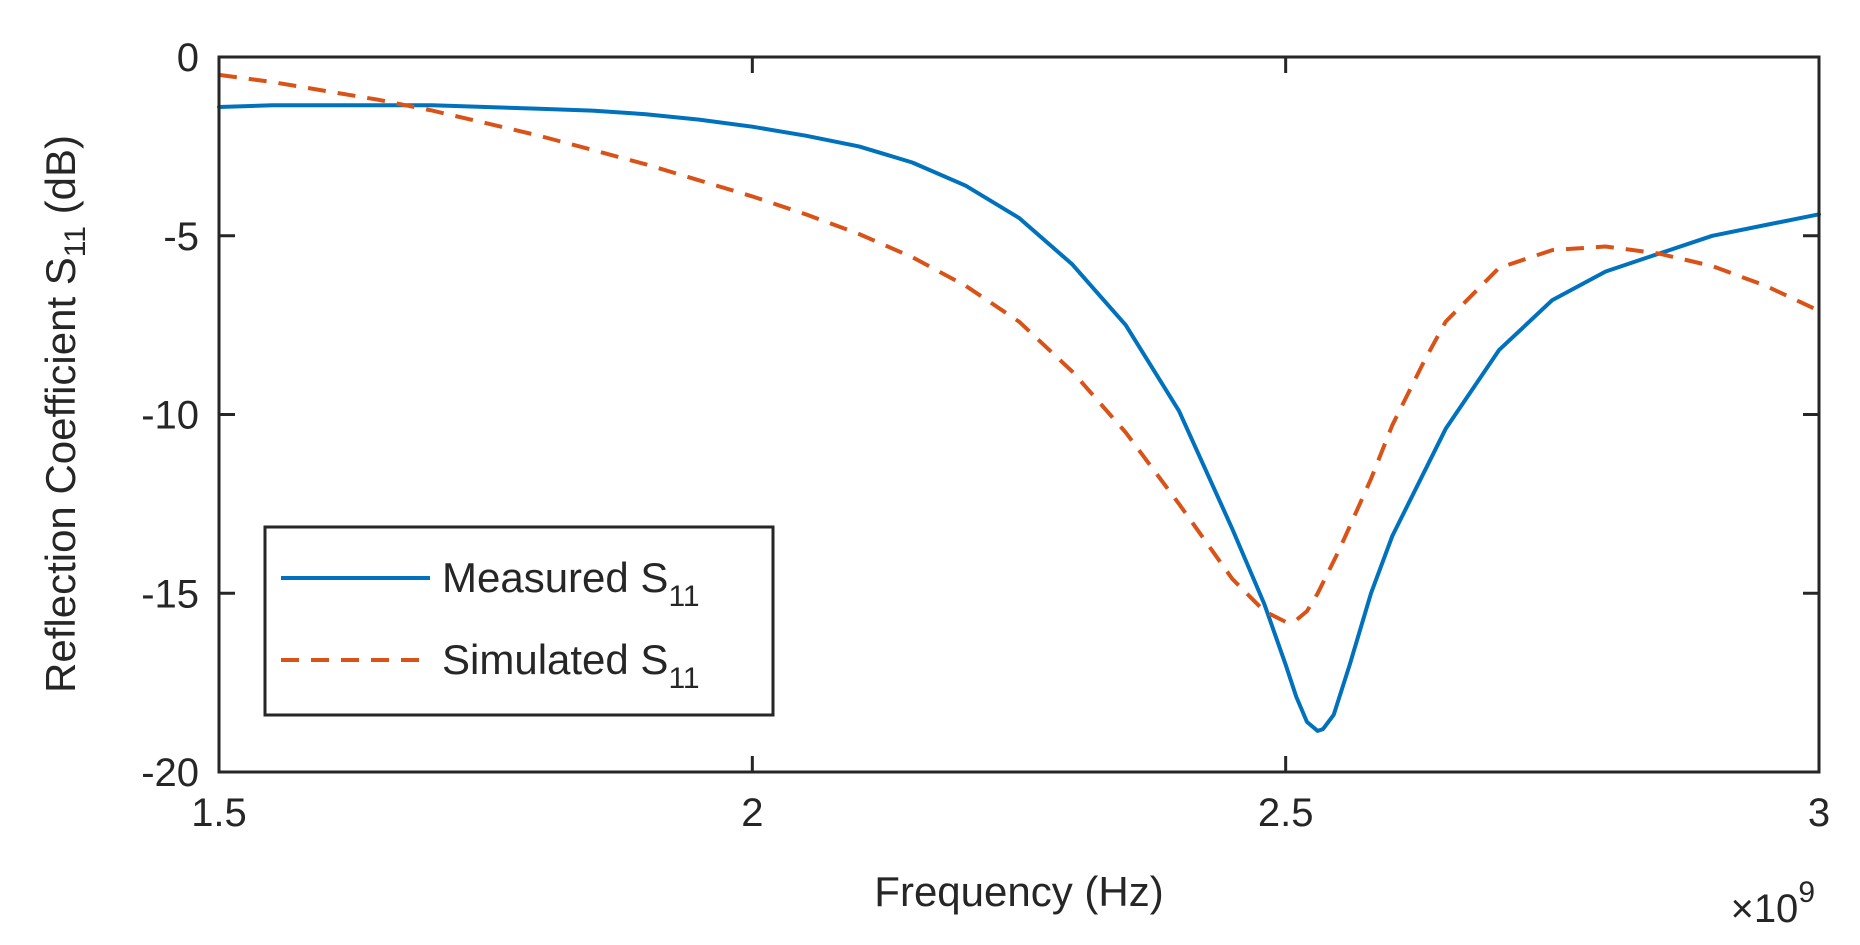 This screenshot has width=1860, height=945. I want to click on y-tick-label: -15, so click(170, 594).